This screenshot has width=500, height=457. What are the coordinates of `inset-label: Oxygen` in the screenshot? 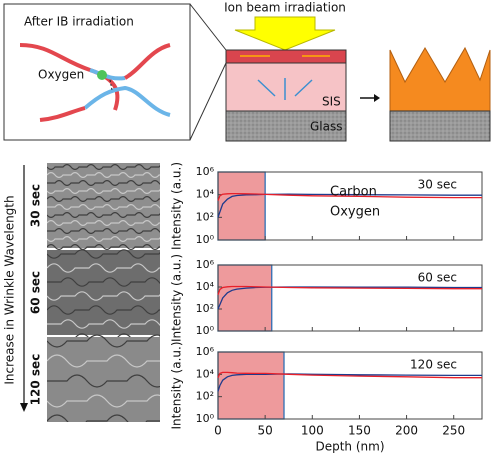 It's located at (61, 75).